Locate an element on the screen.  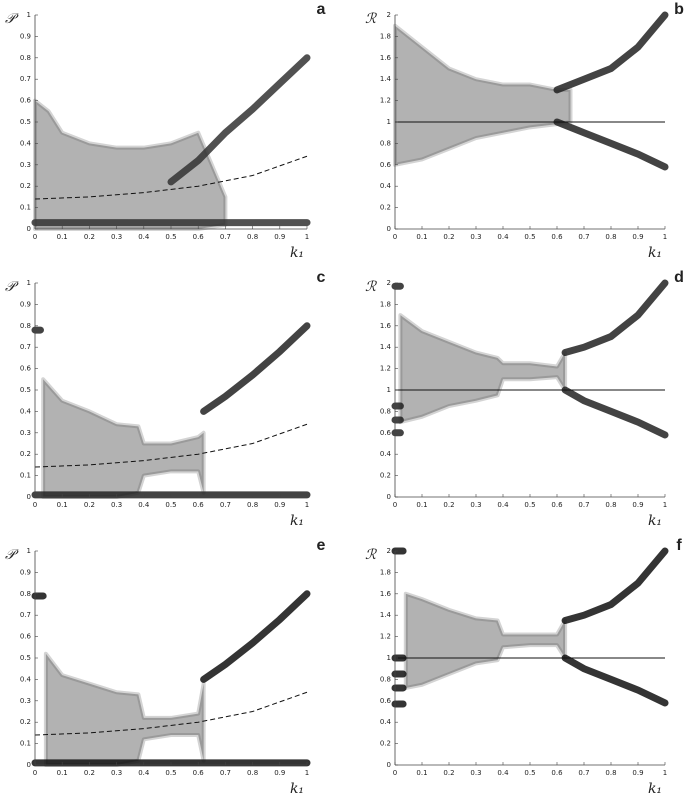
panel-letter: a is located at coordinates (321, 9).